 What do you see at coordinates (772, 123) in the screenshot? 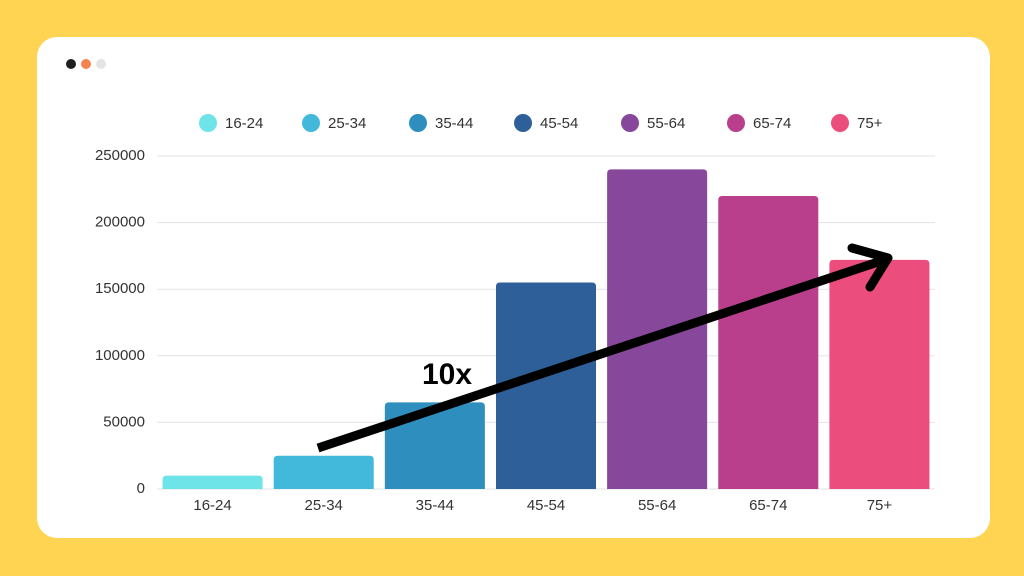
I see `legend-label: 65-74` at bounding box center [772, 123].